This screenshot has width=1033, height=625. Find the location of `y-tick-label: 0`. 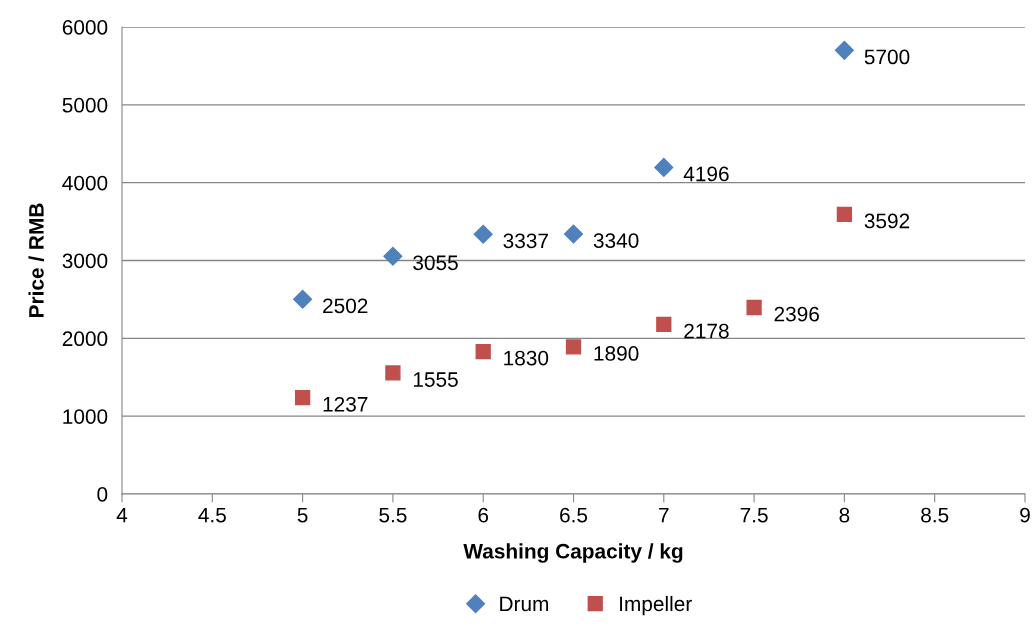

y-tick-label: 0 is located at coordinates (102, 494).